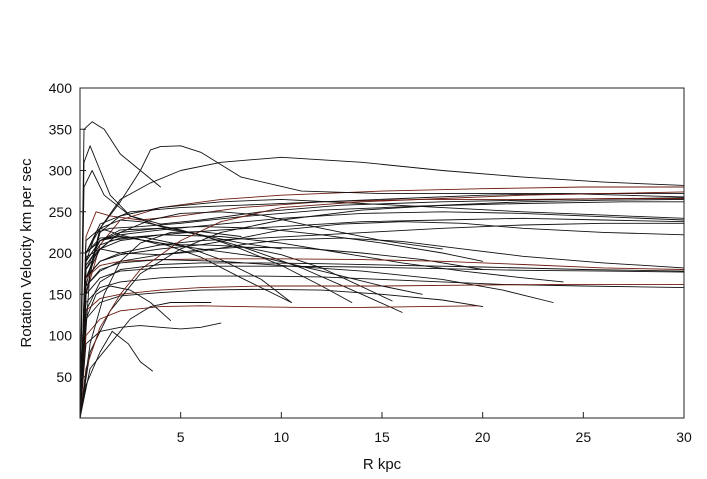 The image size is (707, 479). I want to click on y-tick-label: 100, so click(61, 336).